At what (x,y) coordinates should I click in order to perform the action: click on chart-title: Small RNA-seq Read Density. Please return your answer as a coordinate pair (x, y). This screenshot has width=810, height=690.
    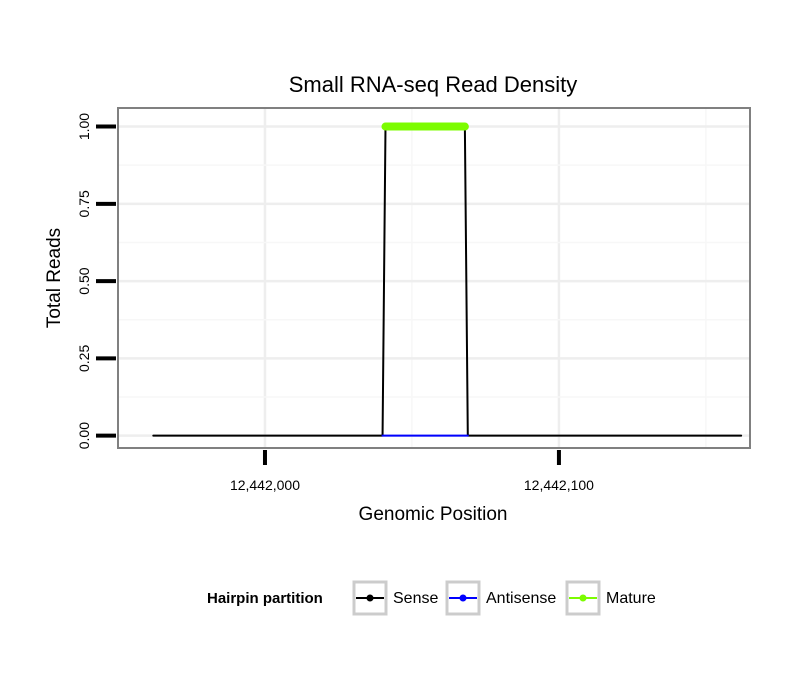
    Looking at the image, I should click on (433, 84).